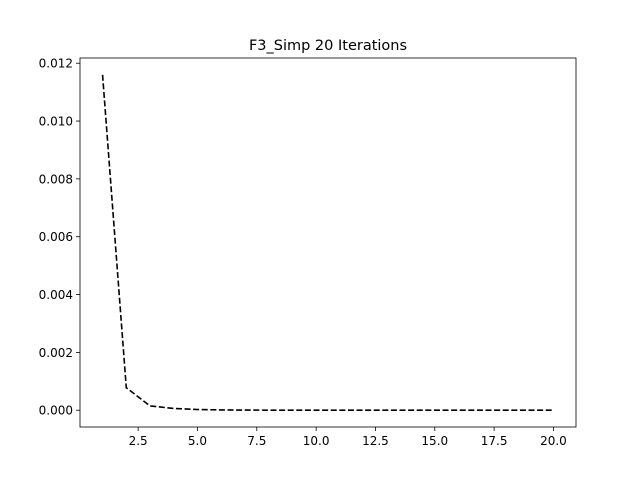  What do you see at coordinates (56, 122) in the screenshot?
I see `y-tick-label: 0.010` at bounding box center [56, 122].